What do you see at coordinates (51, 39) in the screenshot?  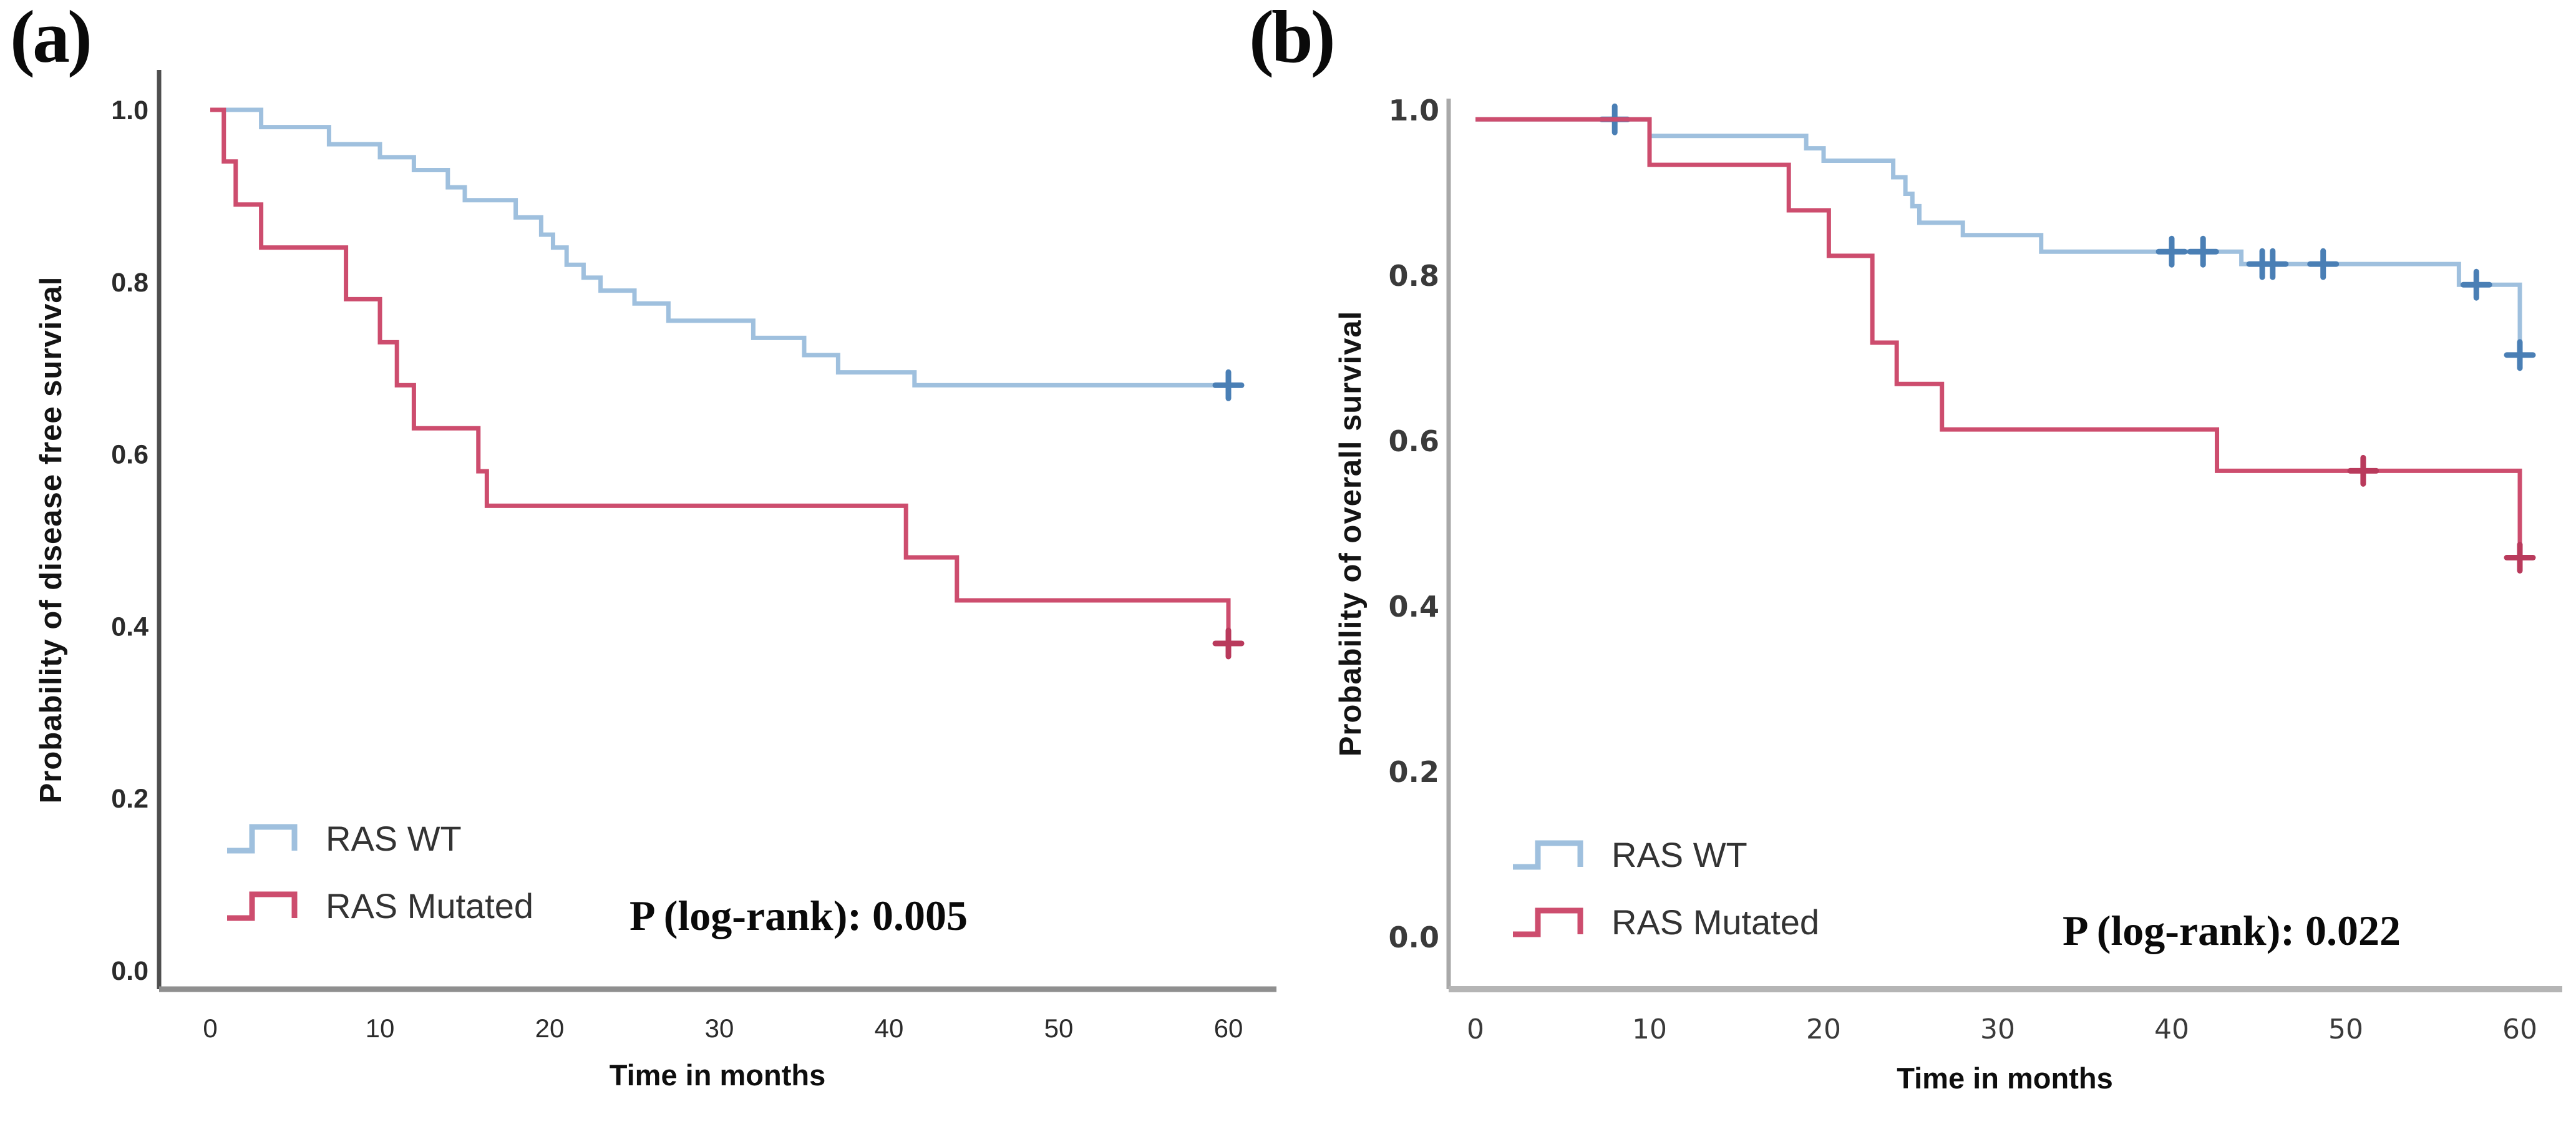 I see `panel-a-label: (a)` at bounding box center [51, 39].